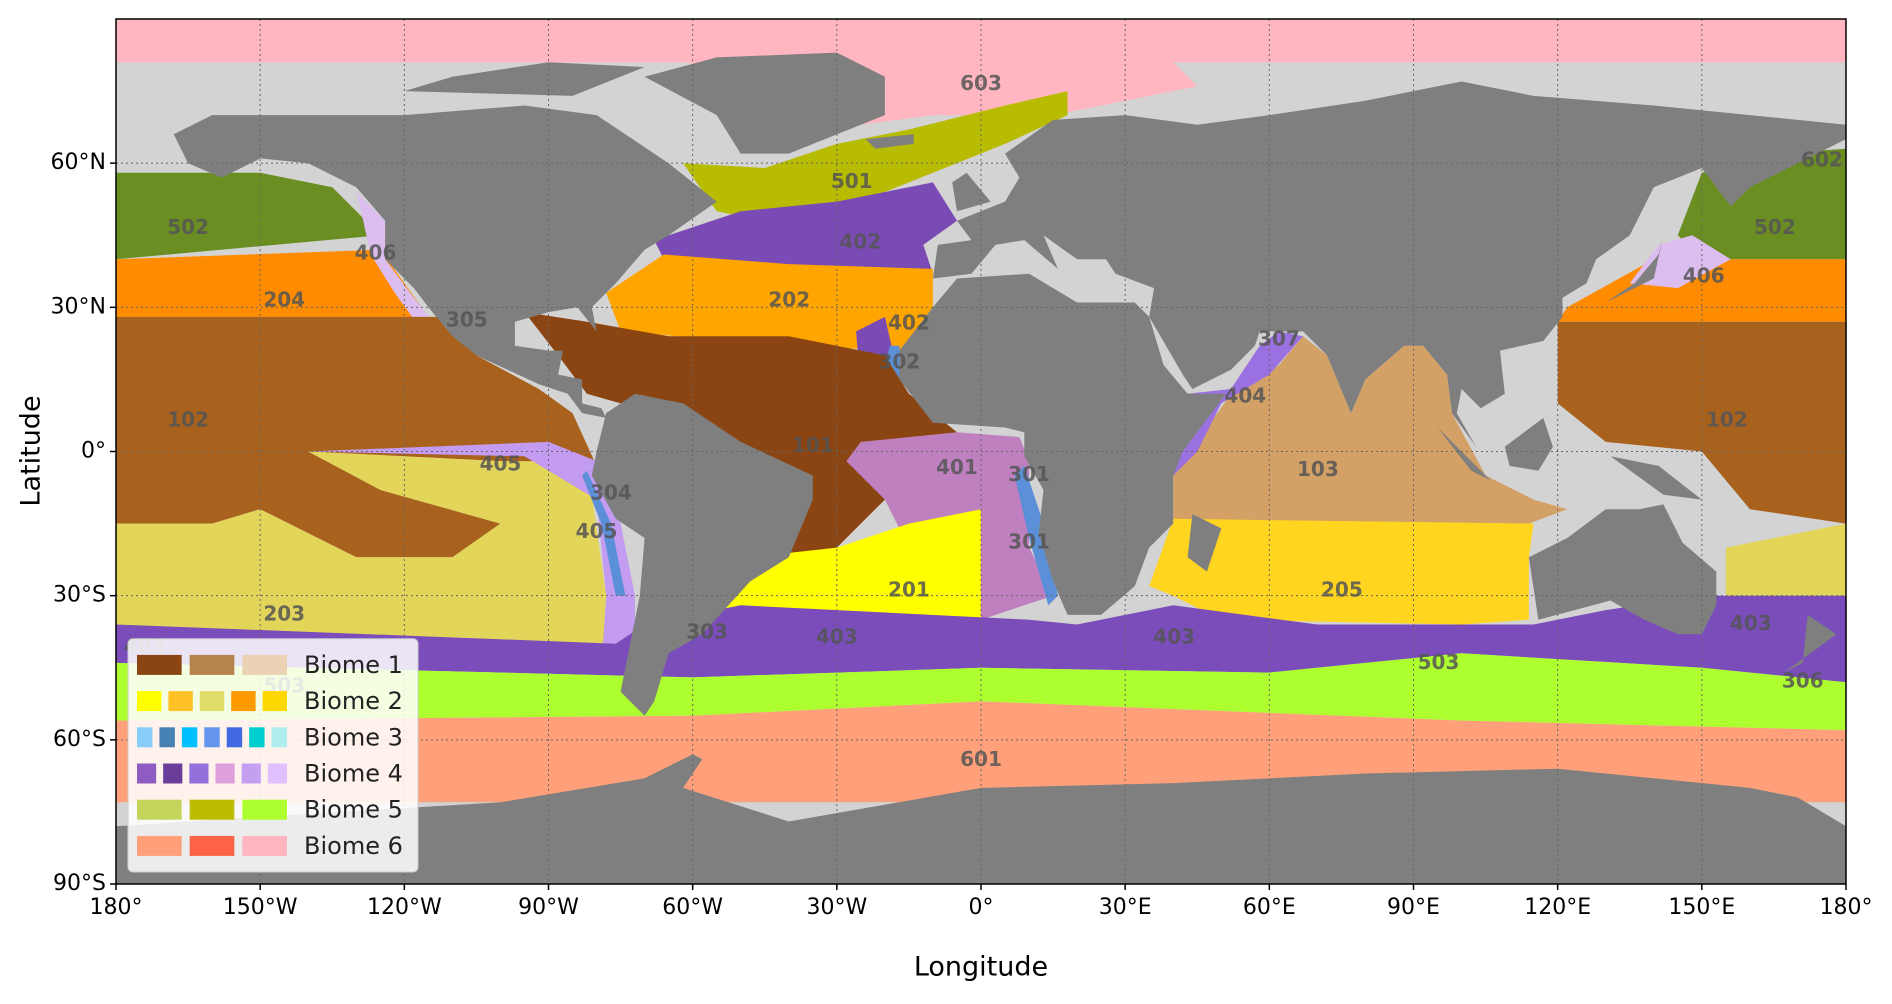 Image resolution: width=1892 pixels, height=1004 pixels. I want to click on region-label: 603, so click(981, 83).